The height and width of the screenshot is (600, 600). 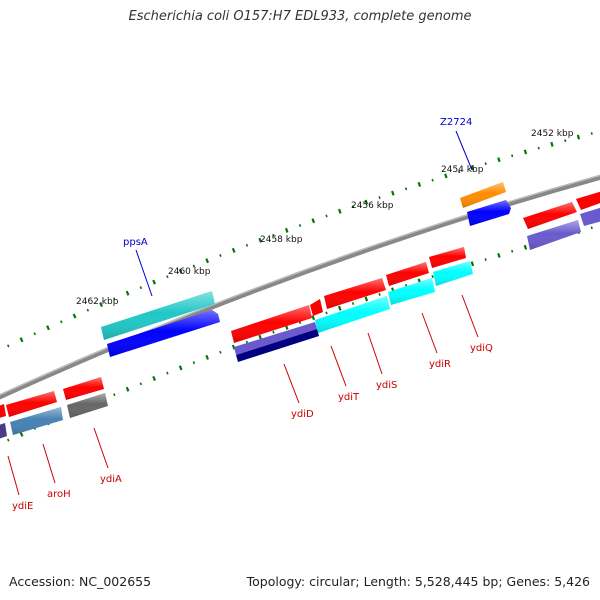 What do you see at coordinates (481, 348) in the screenshot?
I see `gene-label-ydiq: ydiQ` at bounding box center [481, 348].